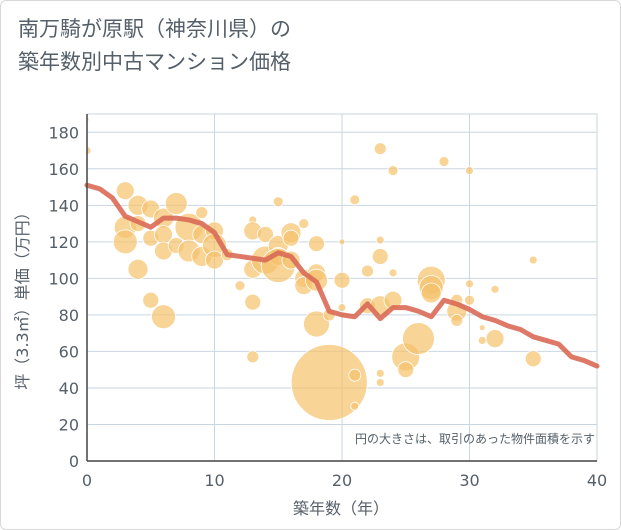 Image resolution: width=621 pixels, height=530 pixels. I want to click on y-tick-label: 40, so click(69, 388).